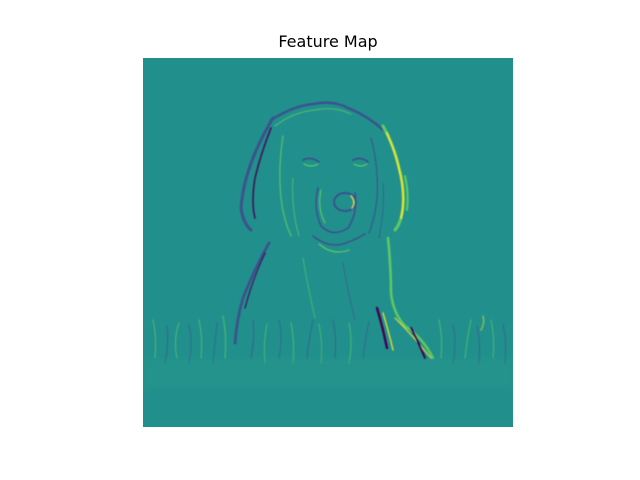  What do you see at coordinates (334, 298) in the screenshot?
I see `dog-body` at bounding box center [334, 298].